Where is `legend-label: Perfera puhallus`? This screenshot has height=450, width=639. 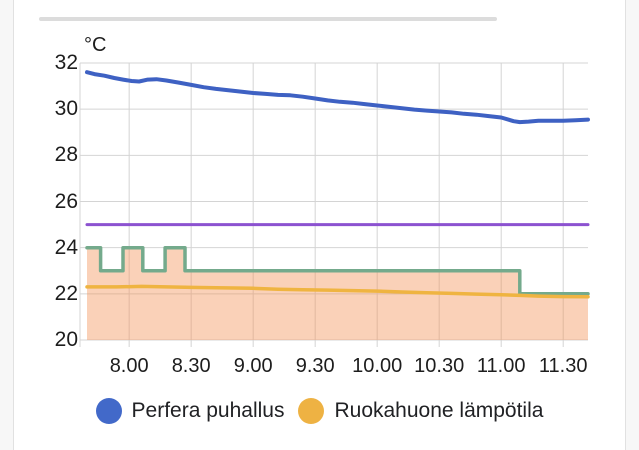 legend-label: Perfera puhallus is located at coordinates (208, 410).